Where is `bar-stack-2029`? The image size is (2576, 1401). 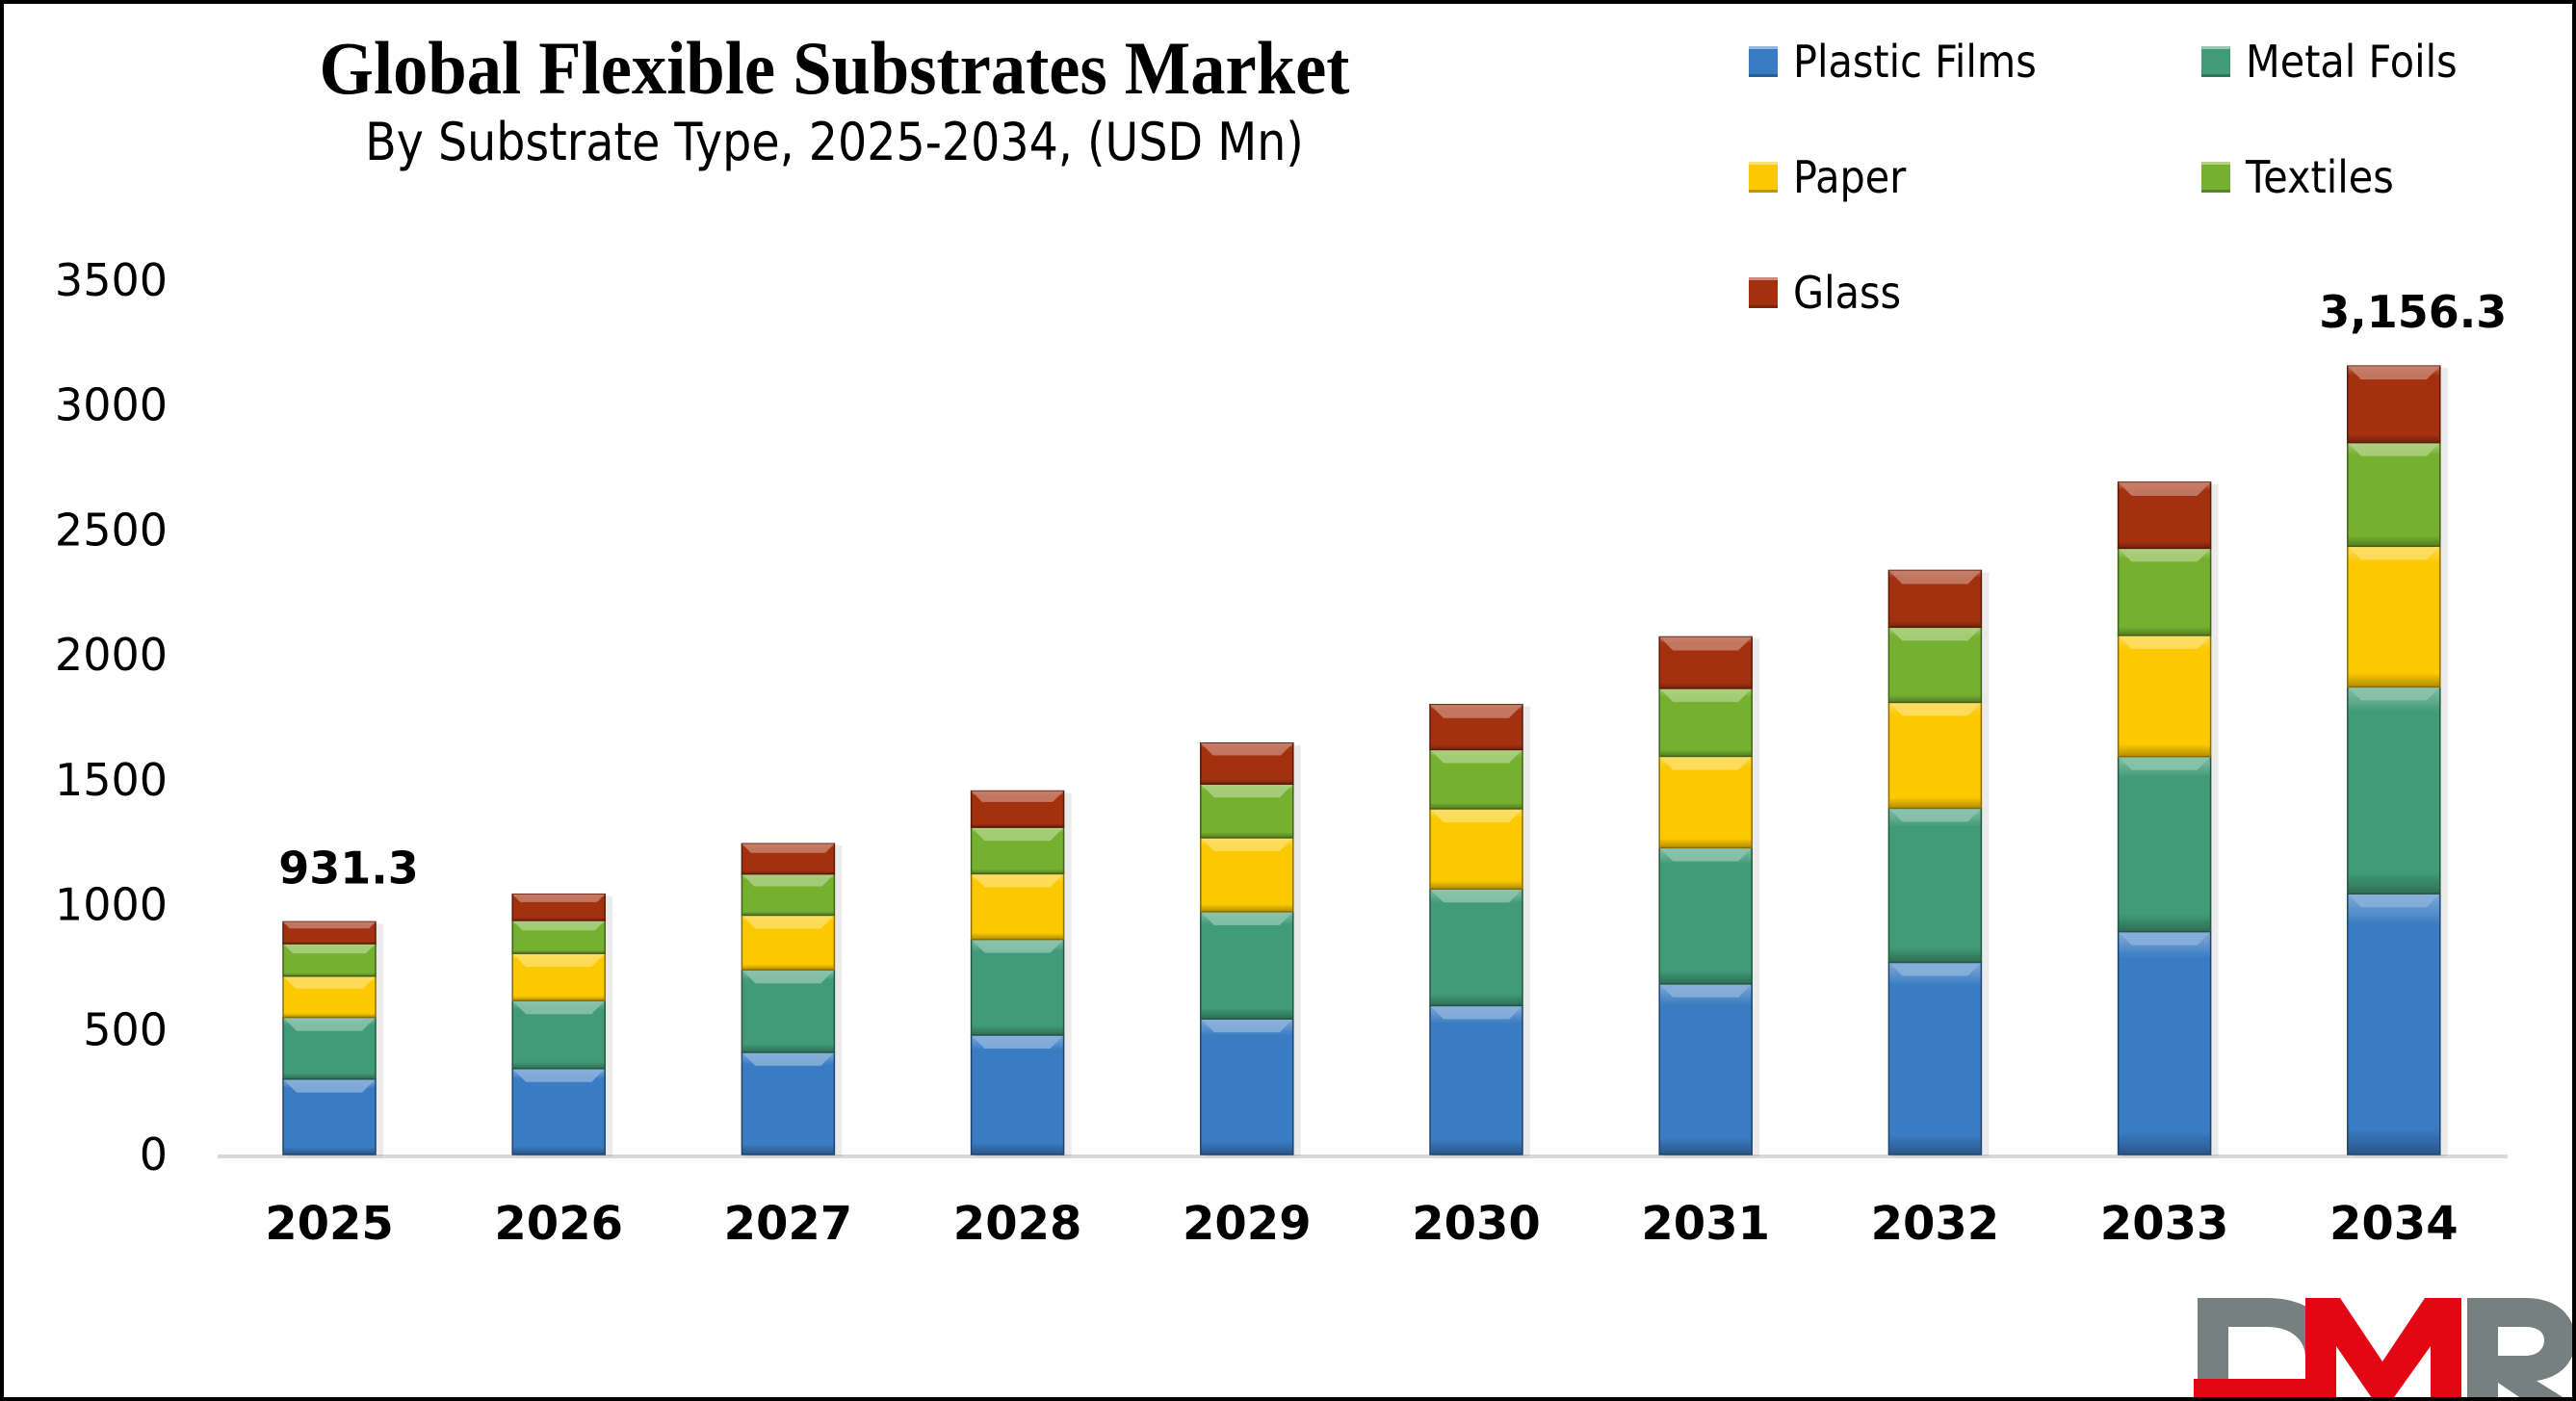
bar-stack-2029 is located at coordinates (1250, 949).